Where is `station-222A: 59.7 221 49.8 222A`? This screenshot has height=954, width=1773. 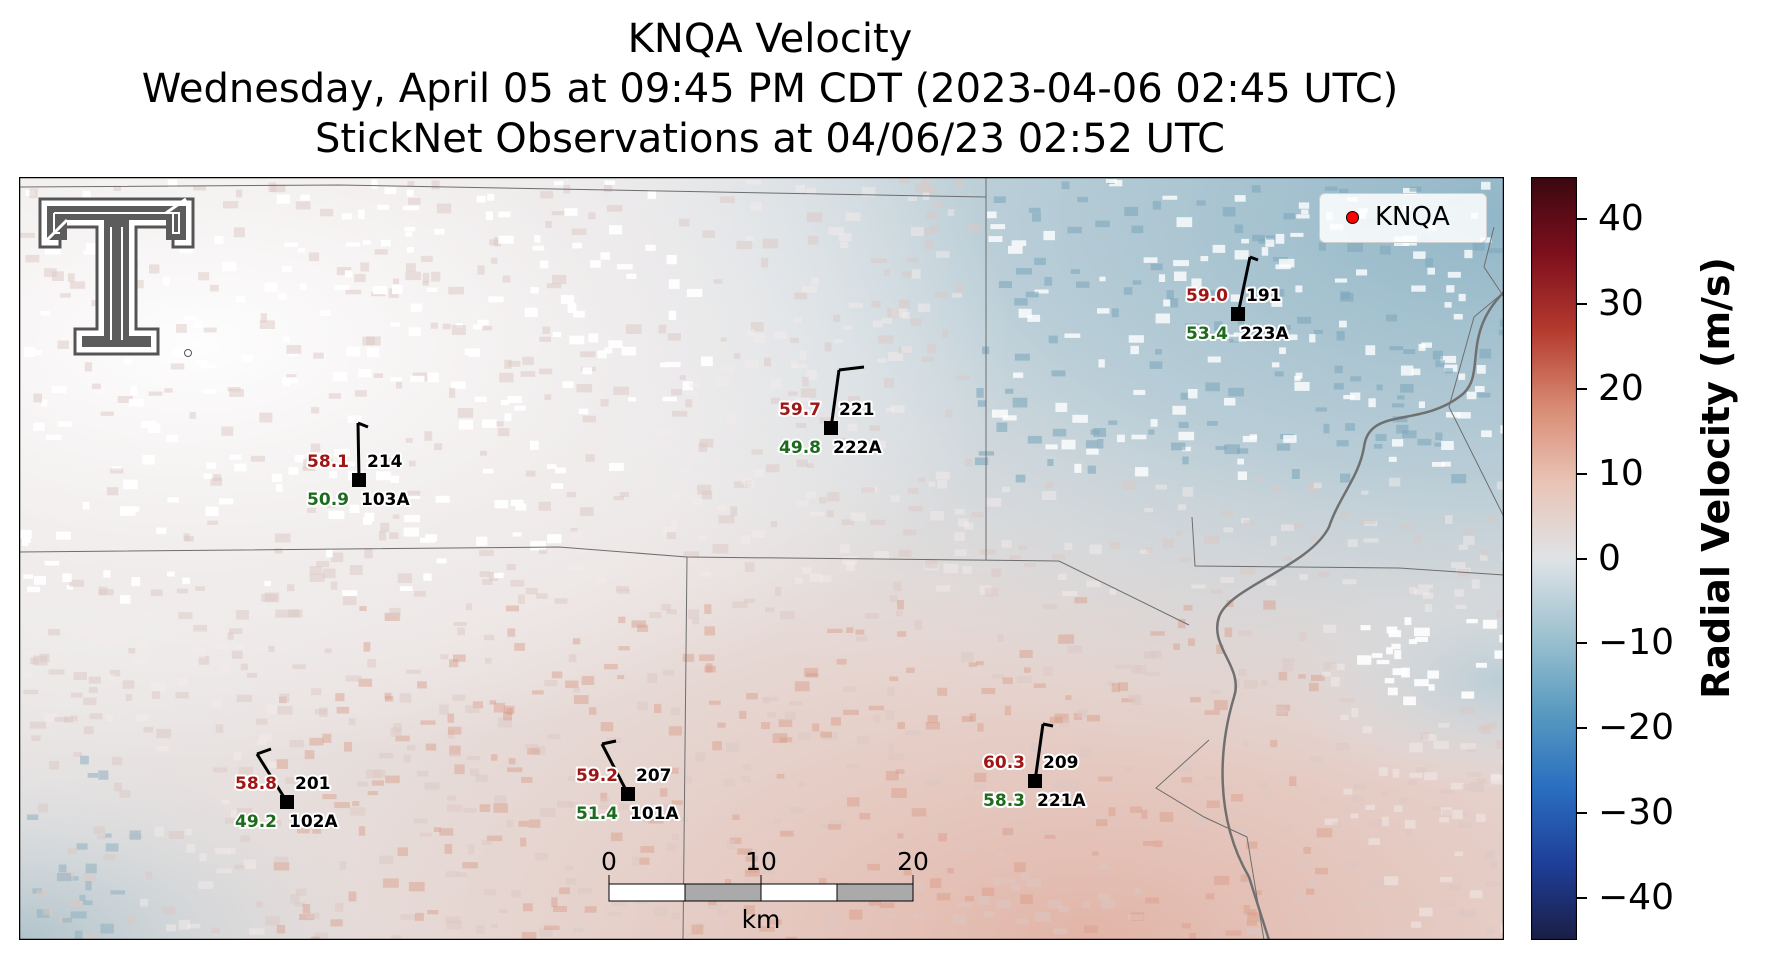
station-222A: 59.7 221 49.8 222A is located at coordinates (830, 412).